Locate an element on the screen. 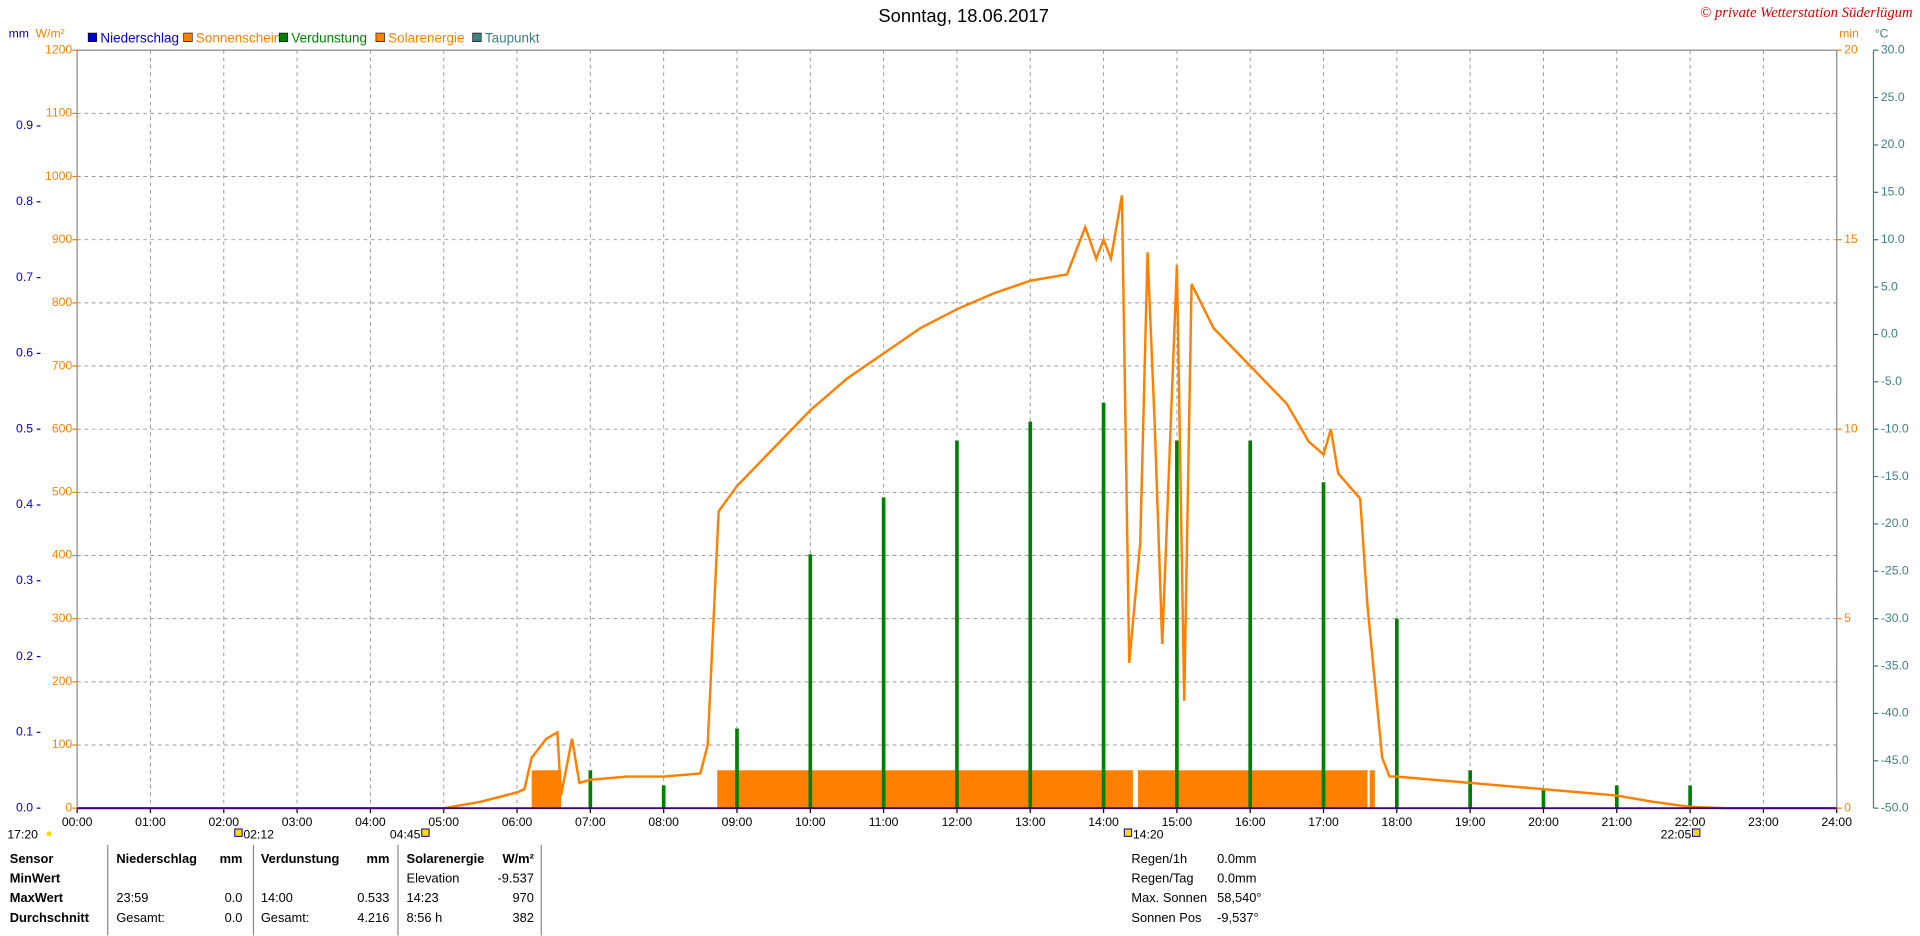  legend-label: Sonnenschein is located at coordinates (238, 38).